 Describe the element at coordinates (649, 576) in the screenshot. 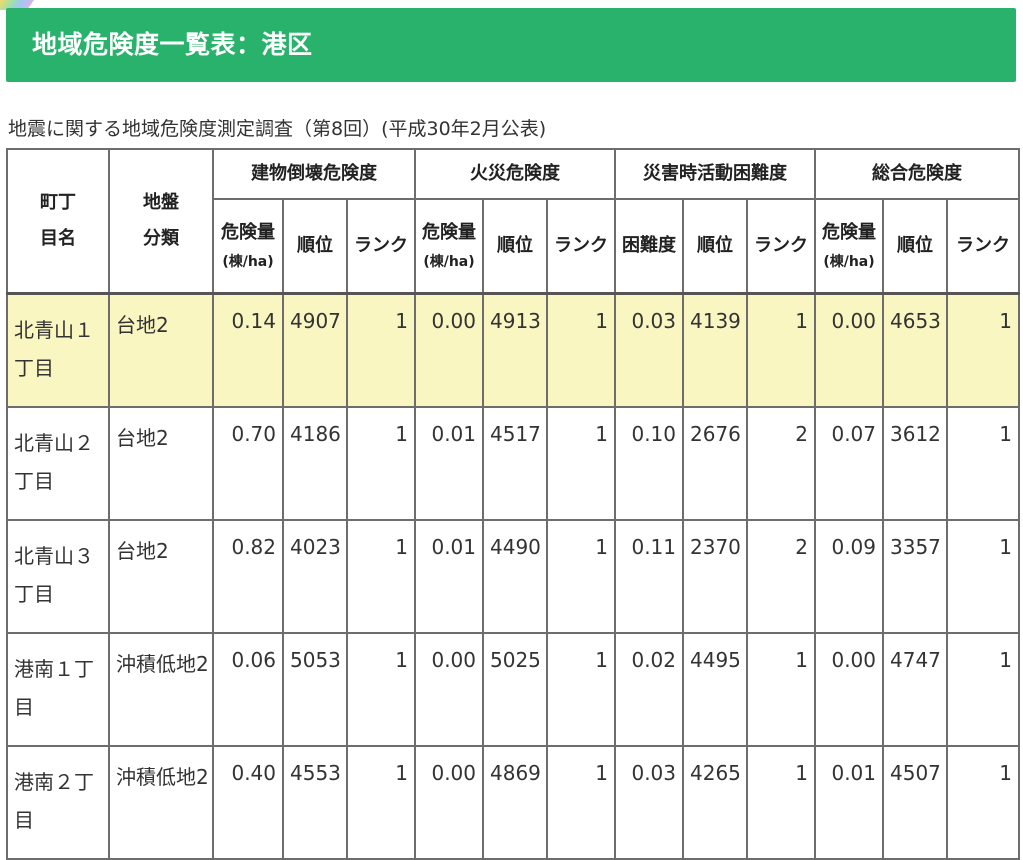

I see `cell-difficulty-value: 0.11` at that location.